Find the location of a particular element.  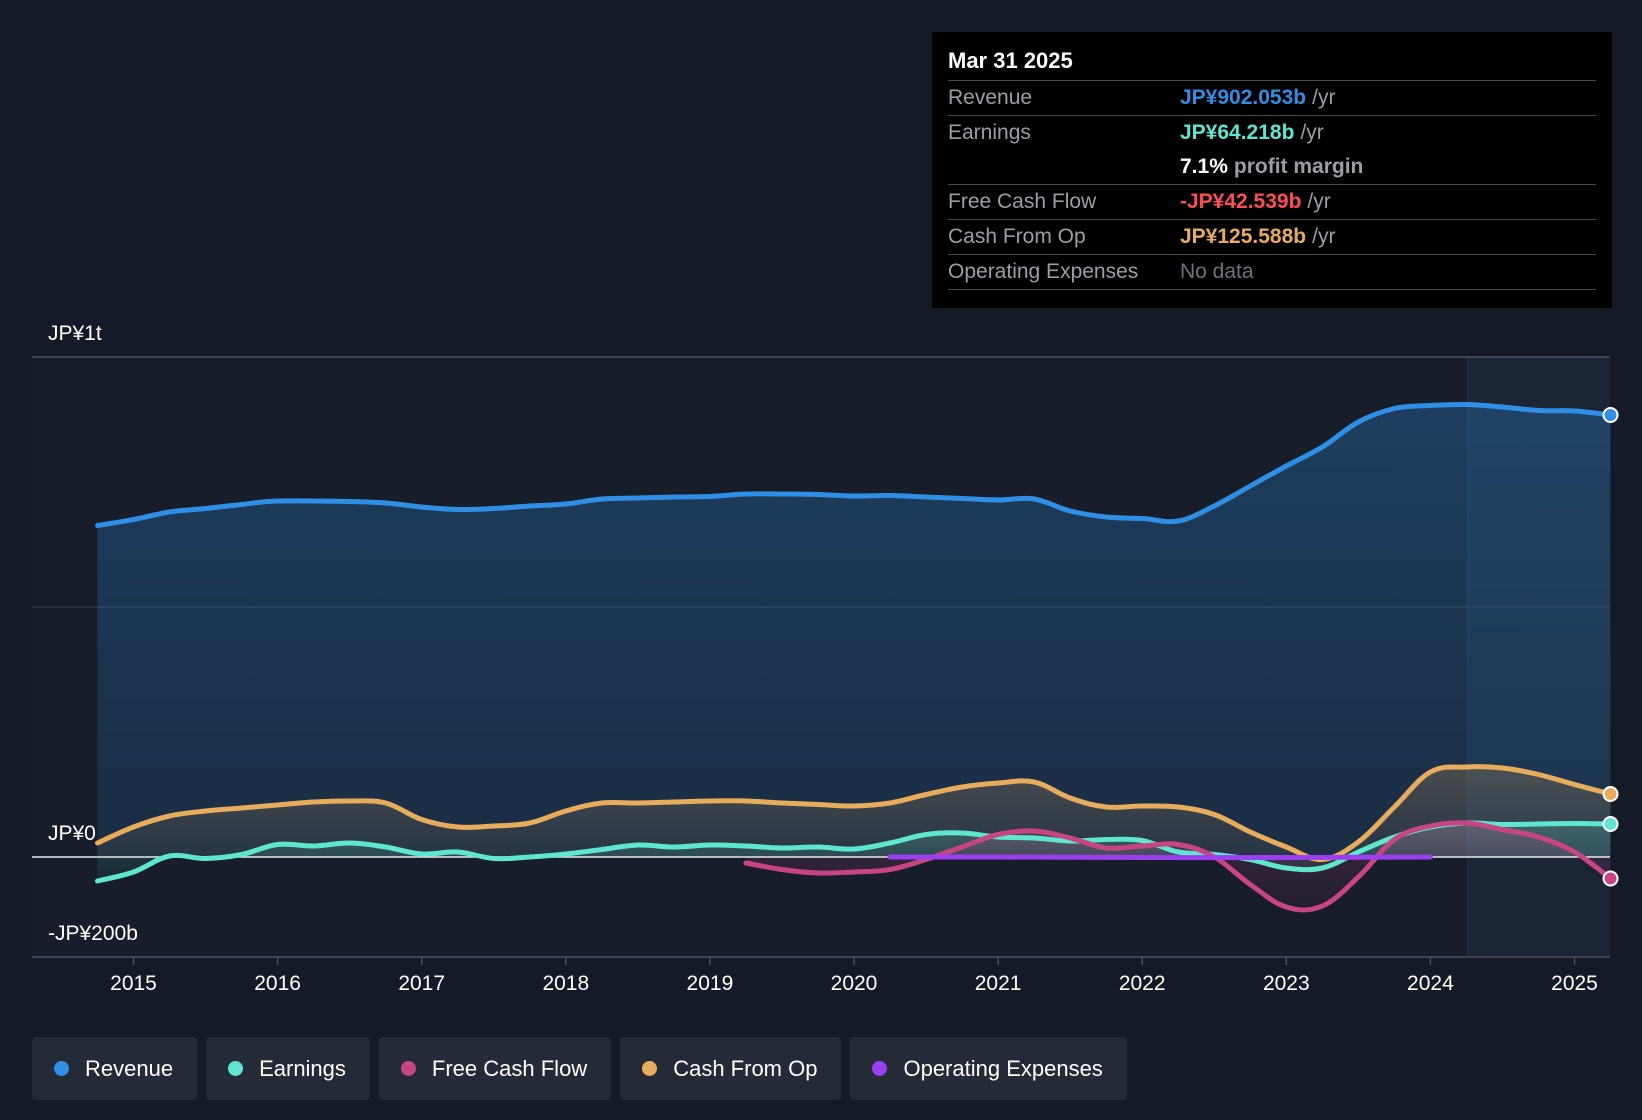

series-end-marker-free-cash-flow is located at coordinates (1610, 878).